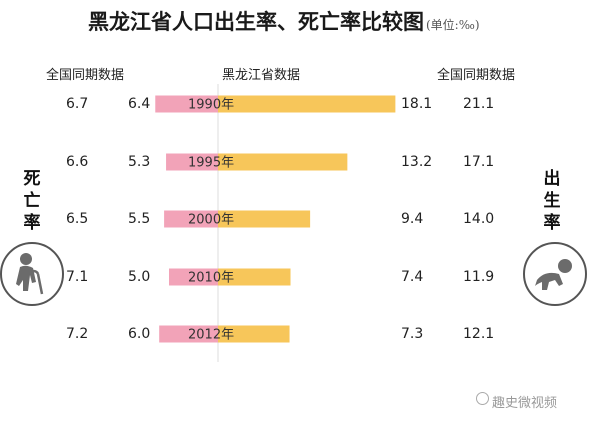 This screenshot has height=423, width=607. Describe the element at coordinates (476, 75) in the screenshot. I see `header-national-right: 全国同期数据` at that location.